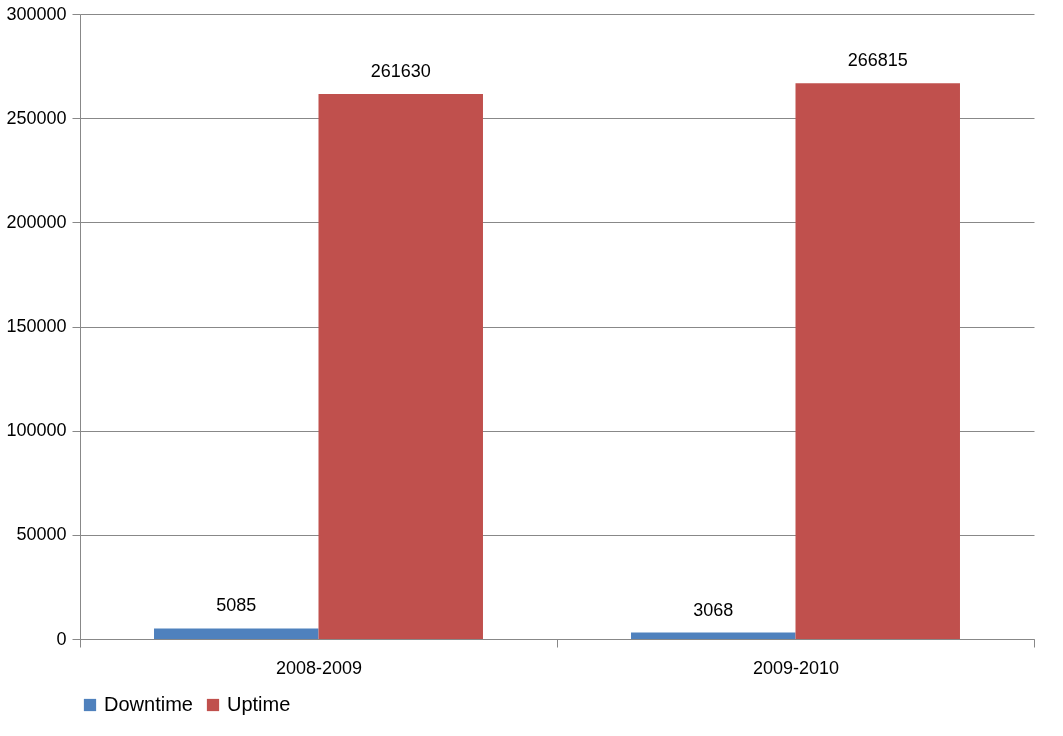 The width and height of the screenshot is (1063, 736). What do you see at coordinates (36, 117) in the screenshot?
I see `y-tick-label: 250000` at bounding box center [36, 117].